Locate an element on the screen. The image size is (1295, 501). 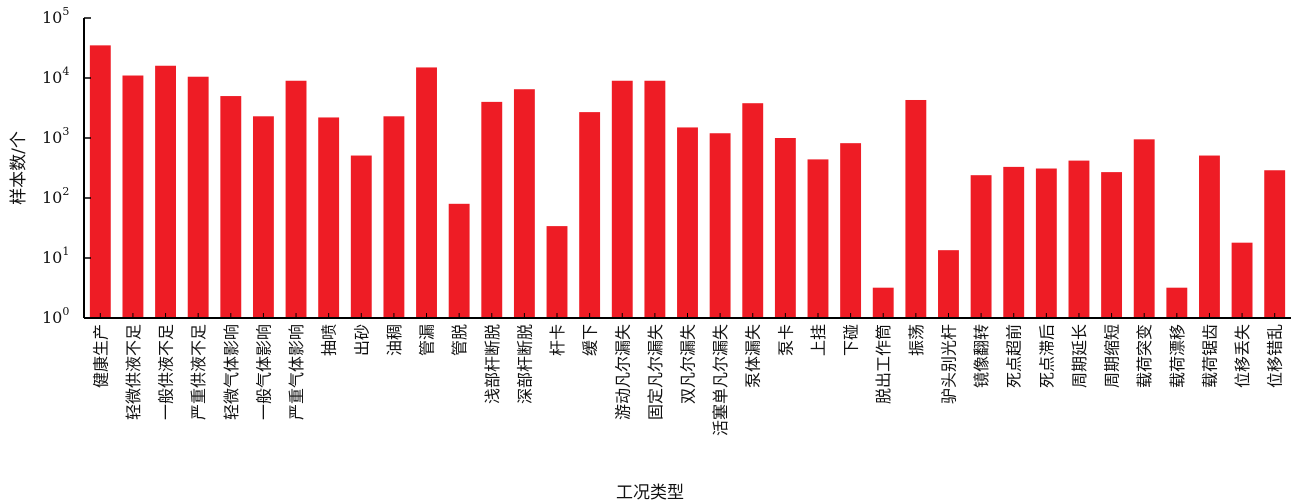
category-label: 严重气体影响 is located at coordinates (296, 372).